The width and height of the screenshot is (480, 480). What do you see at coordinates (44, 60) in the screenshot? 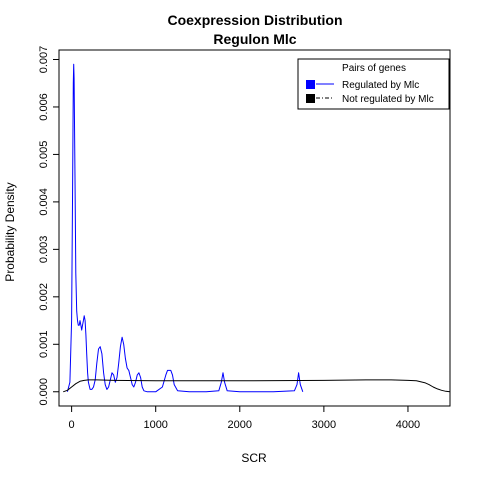
I see `y-tick-label: 0.007` at bounding box center [44, 60].